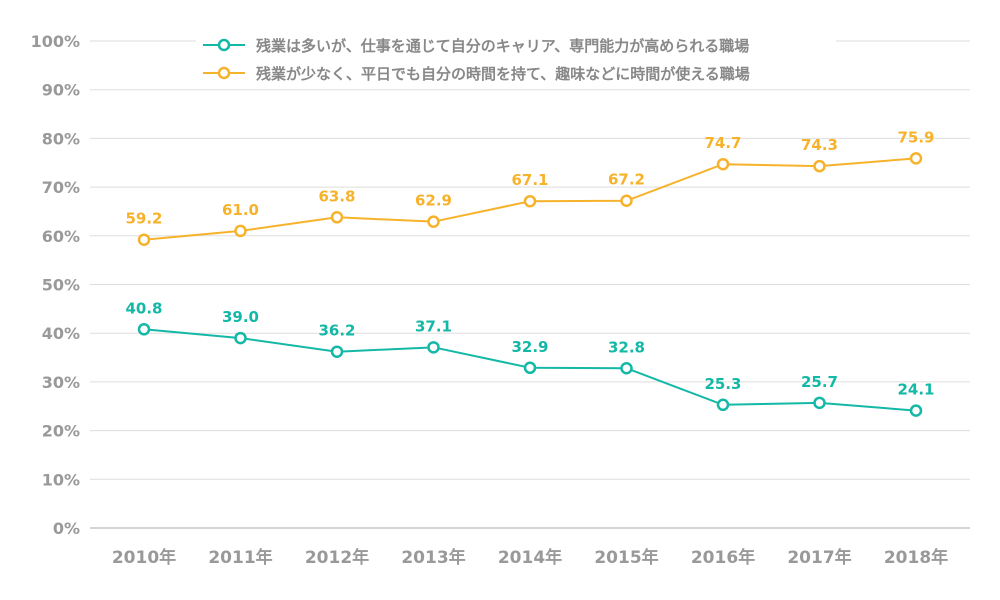  Describe the element at coordinates (722, 143) in the screenshot. I see `data-label: 74.7` at that location.